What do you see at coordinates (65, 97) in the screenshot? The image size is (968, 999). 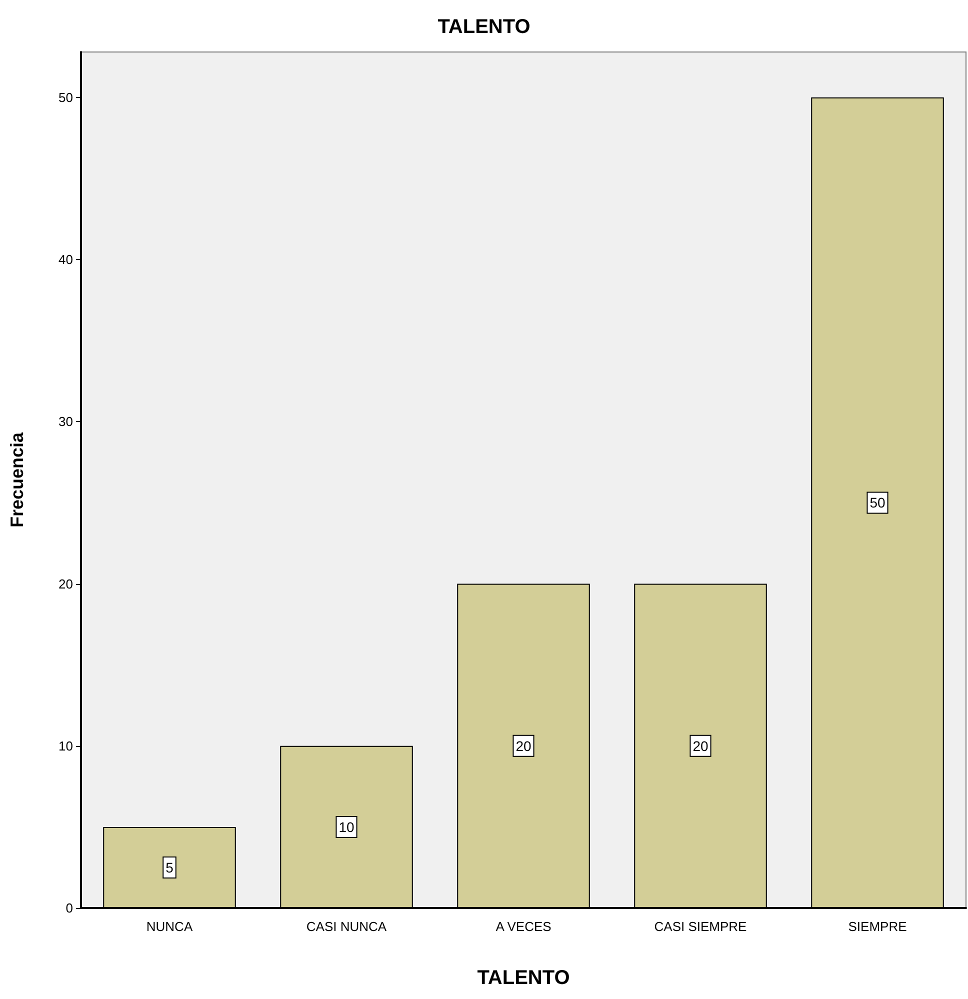 I see `y-tick-label: 50` at bounding box center [65, 97].